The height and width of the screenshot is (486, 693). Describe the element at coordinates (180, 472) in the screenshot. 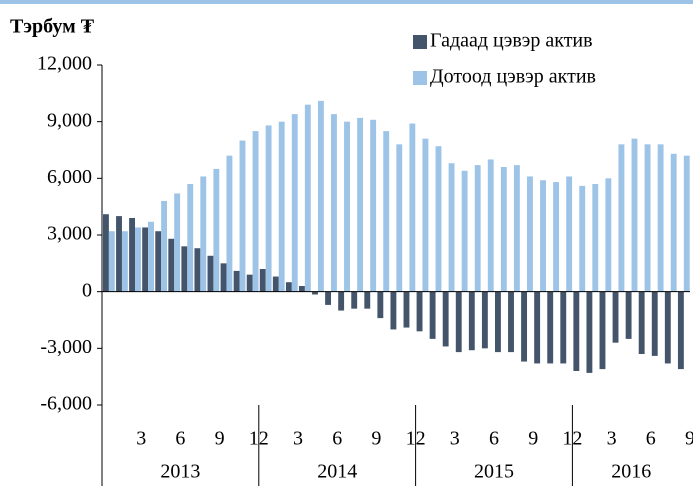

I see `year-label: 2013` at that location.